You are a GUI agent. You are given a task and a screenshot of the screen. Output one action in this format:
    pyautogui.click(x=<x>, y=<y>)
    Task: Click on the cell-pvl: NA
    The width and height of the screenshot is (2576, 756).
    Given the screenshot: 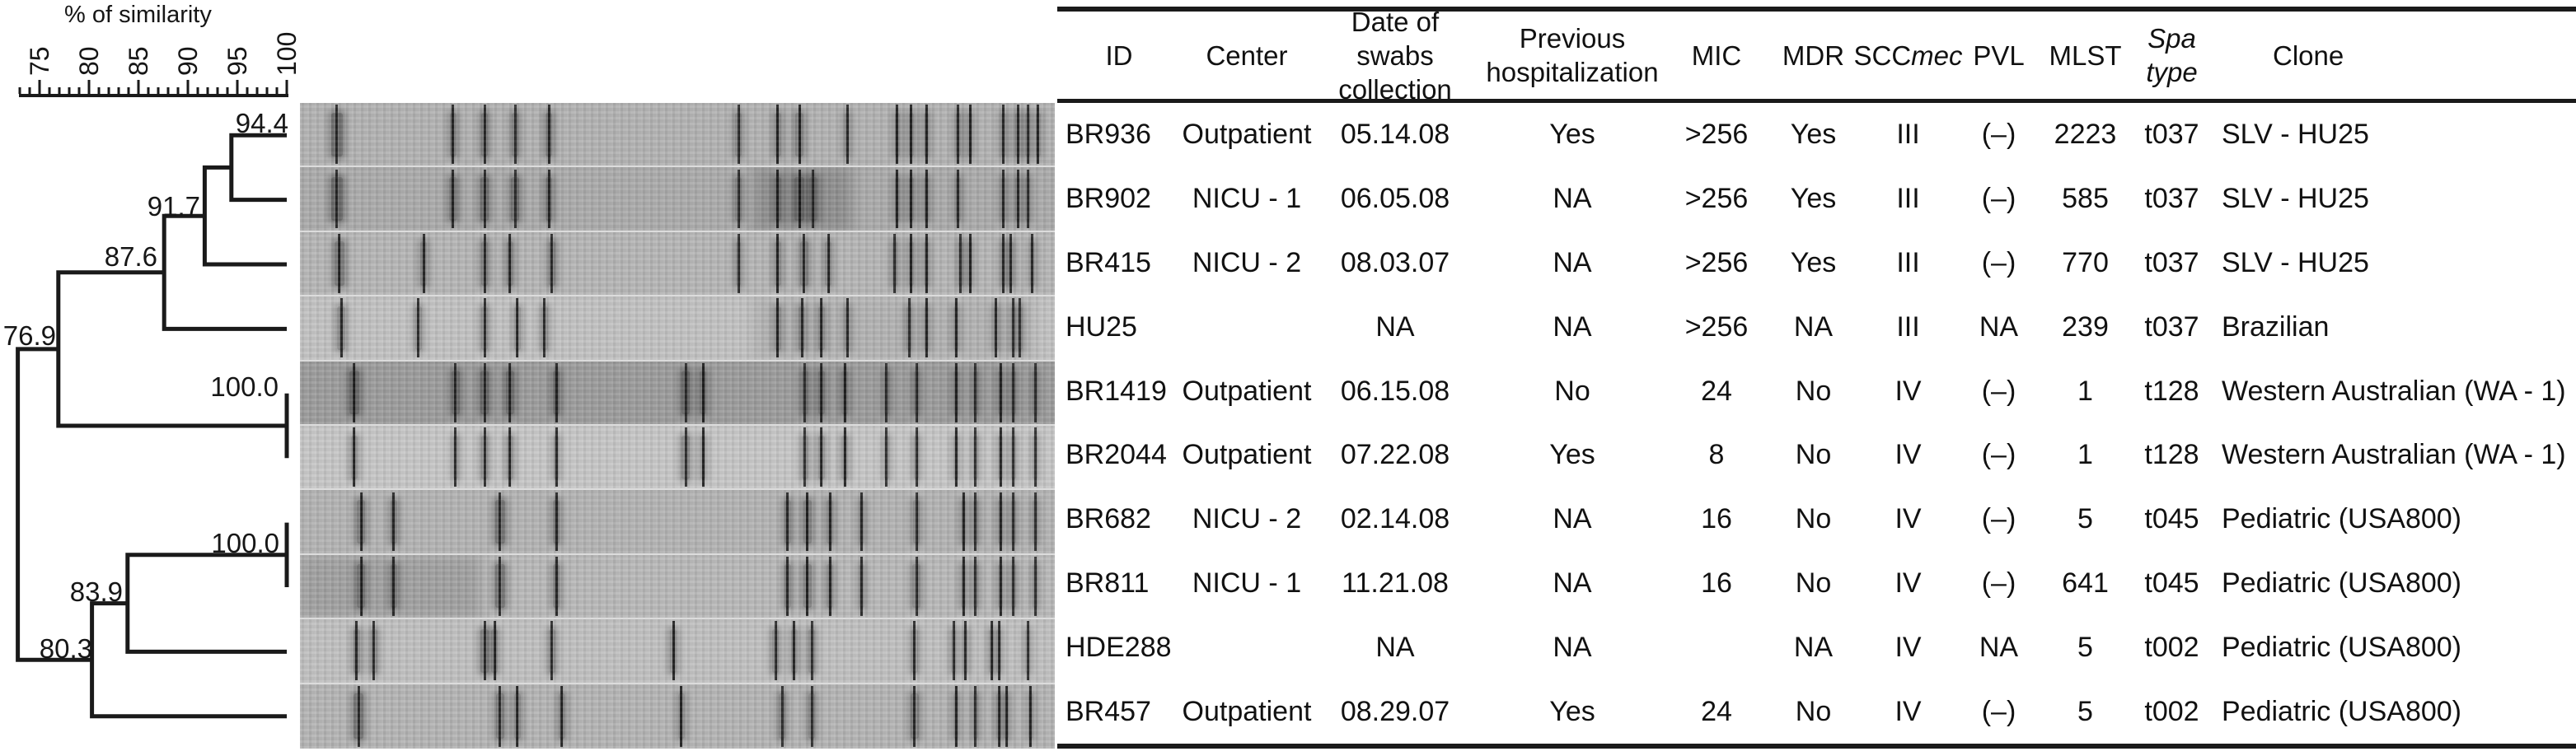 What is the action you would take?
    pyautogui.click(x=1999, y=326)
    